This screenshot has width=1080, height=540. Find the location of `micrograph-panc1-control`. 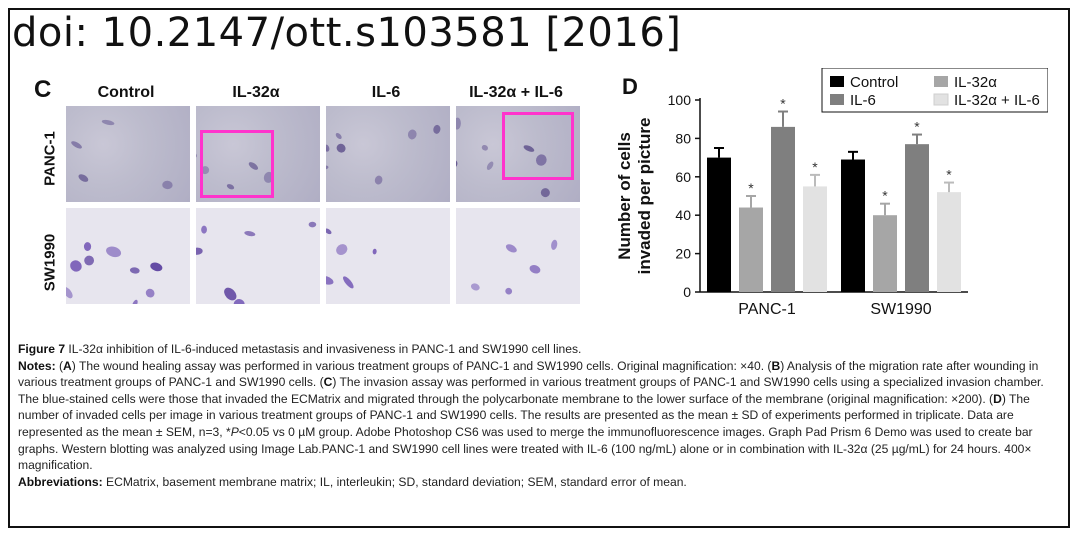

micrograph-panc1-control is located at coordinates (128, 154).